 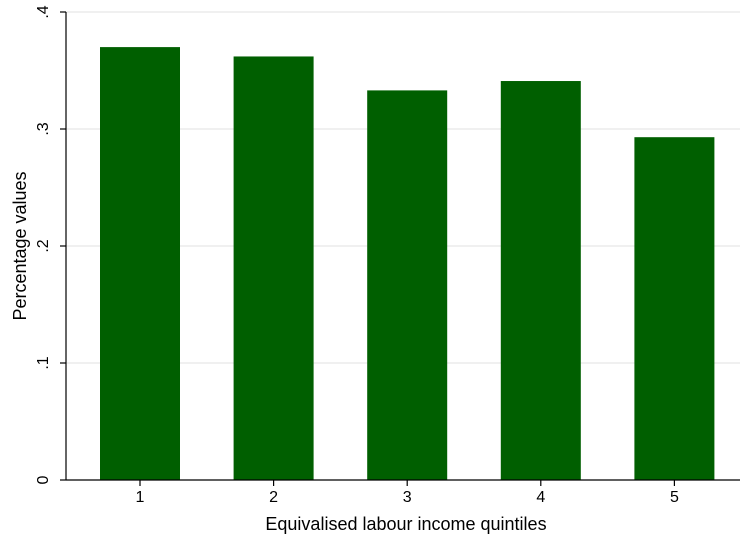 I want to click on y-axis-ticks: 0 .1 .2 .3 .4, so click(x=50, y=244).